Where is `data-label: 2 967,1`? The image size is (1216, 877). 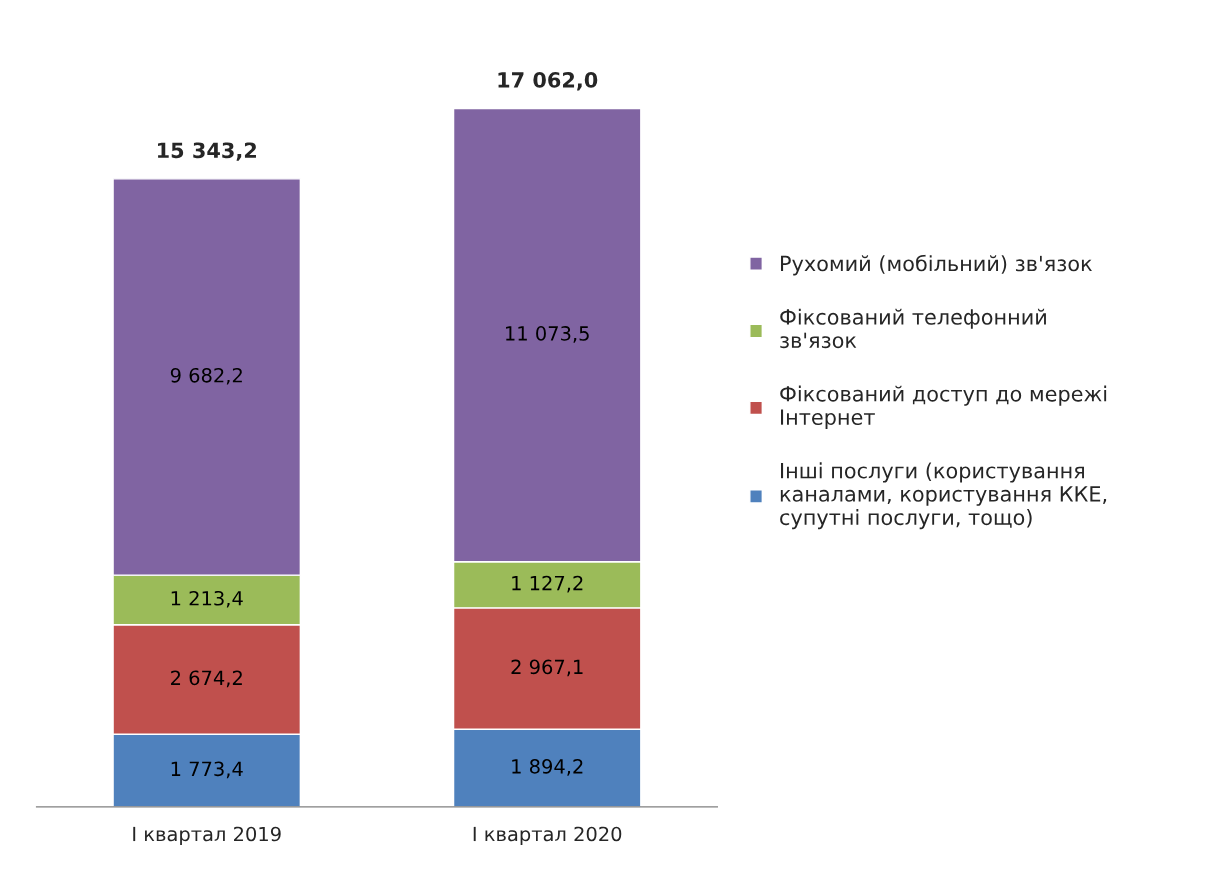
data-label: 2 967,1 is located at coordinates (547, 668).